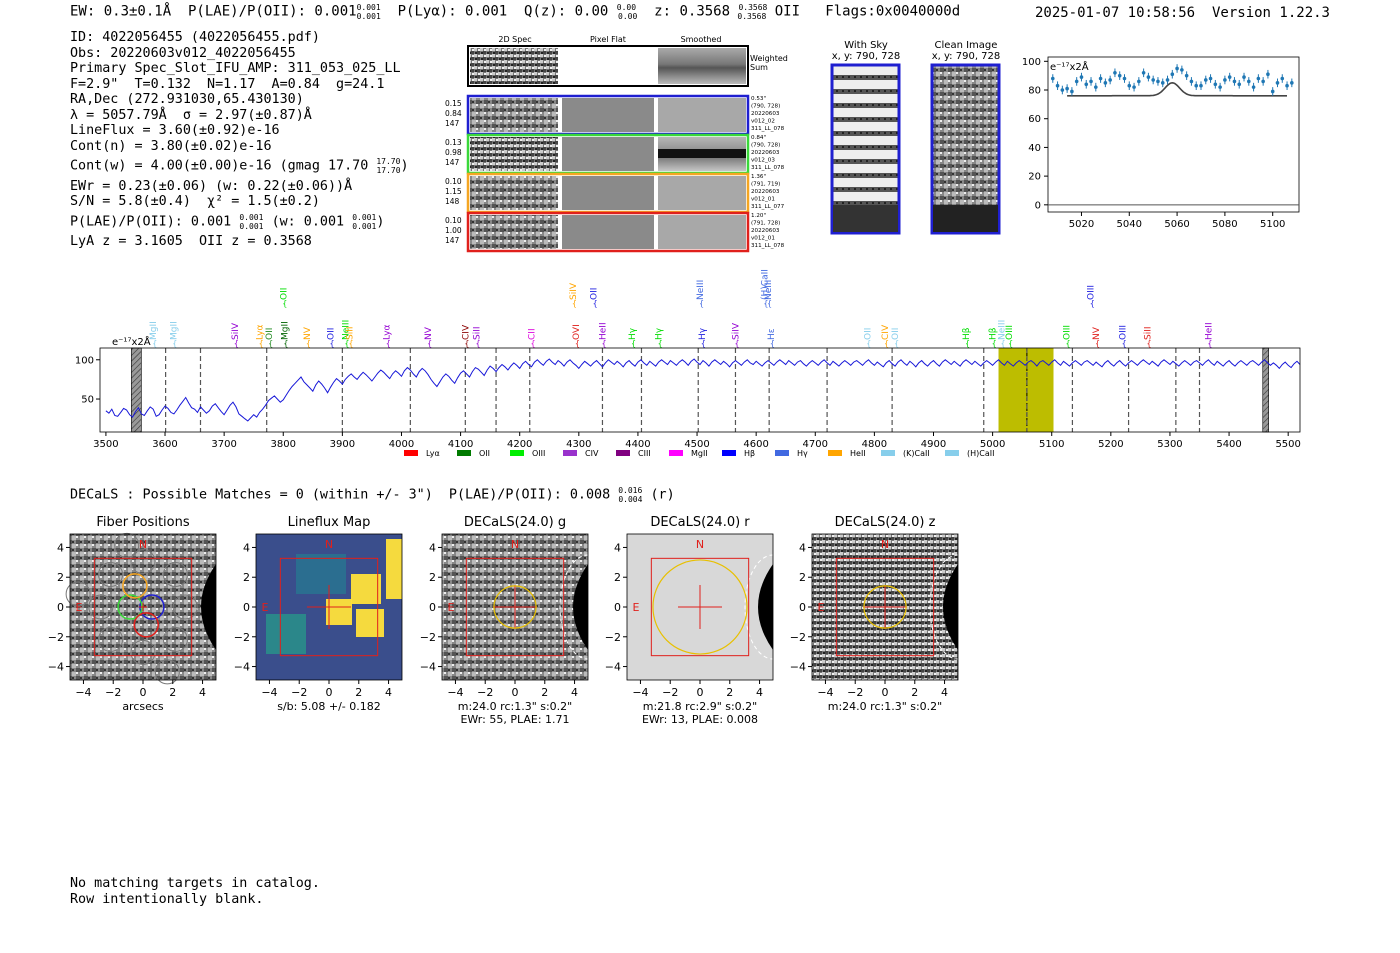 The image size is (1400, 953). Describe the element at coordinates (538, 453) in the screenshot. I see `legend-label: OIII` at that location.